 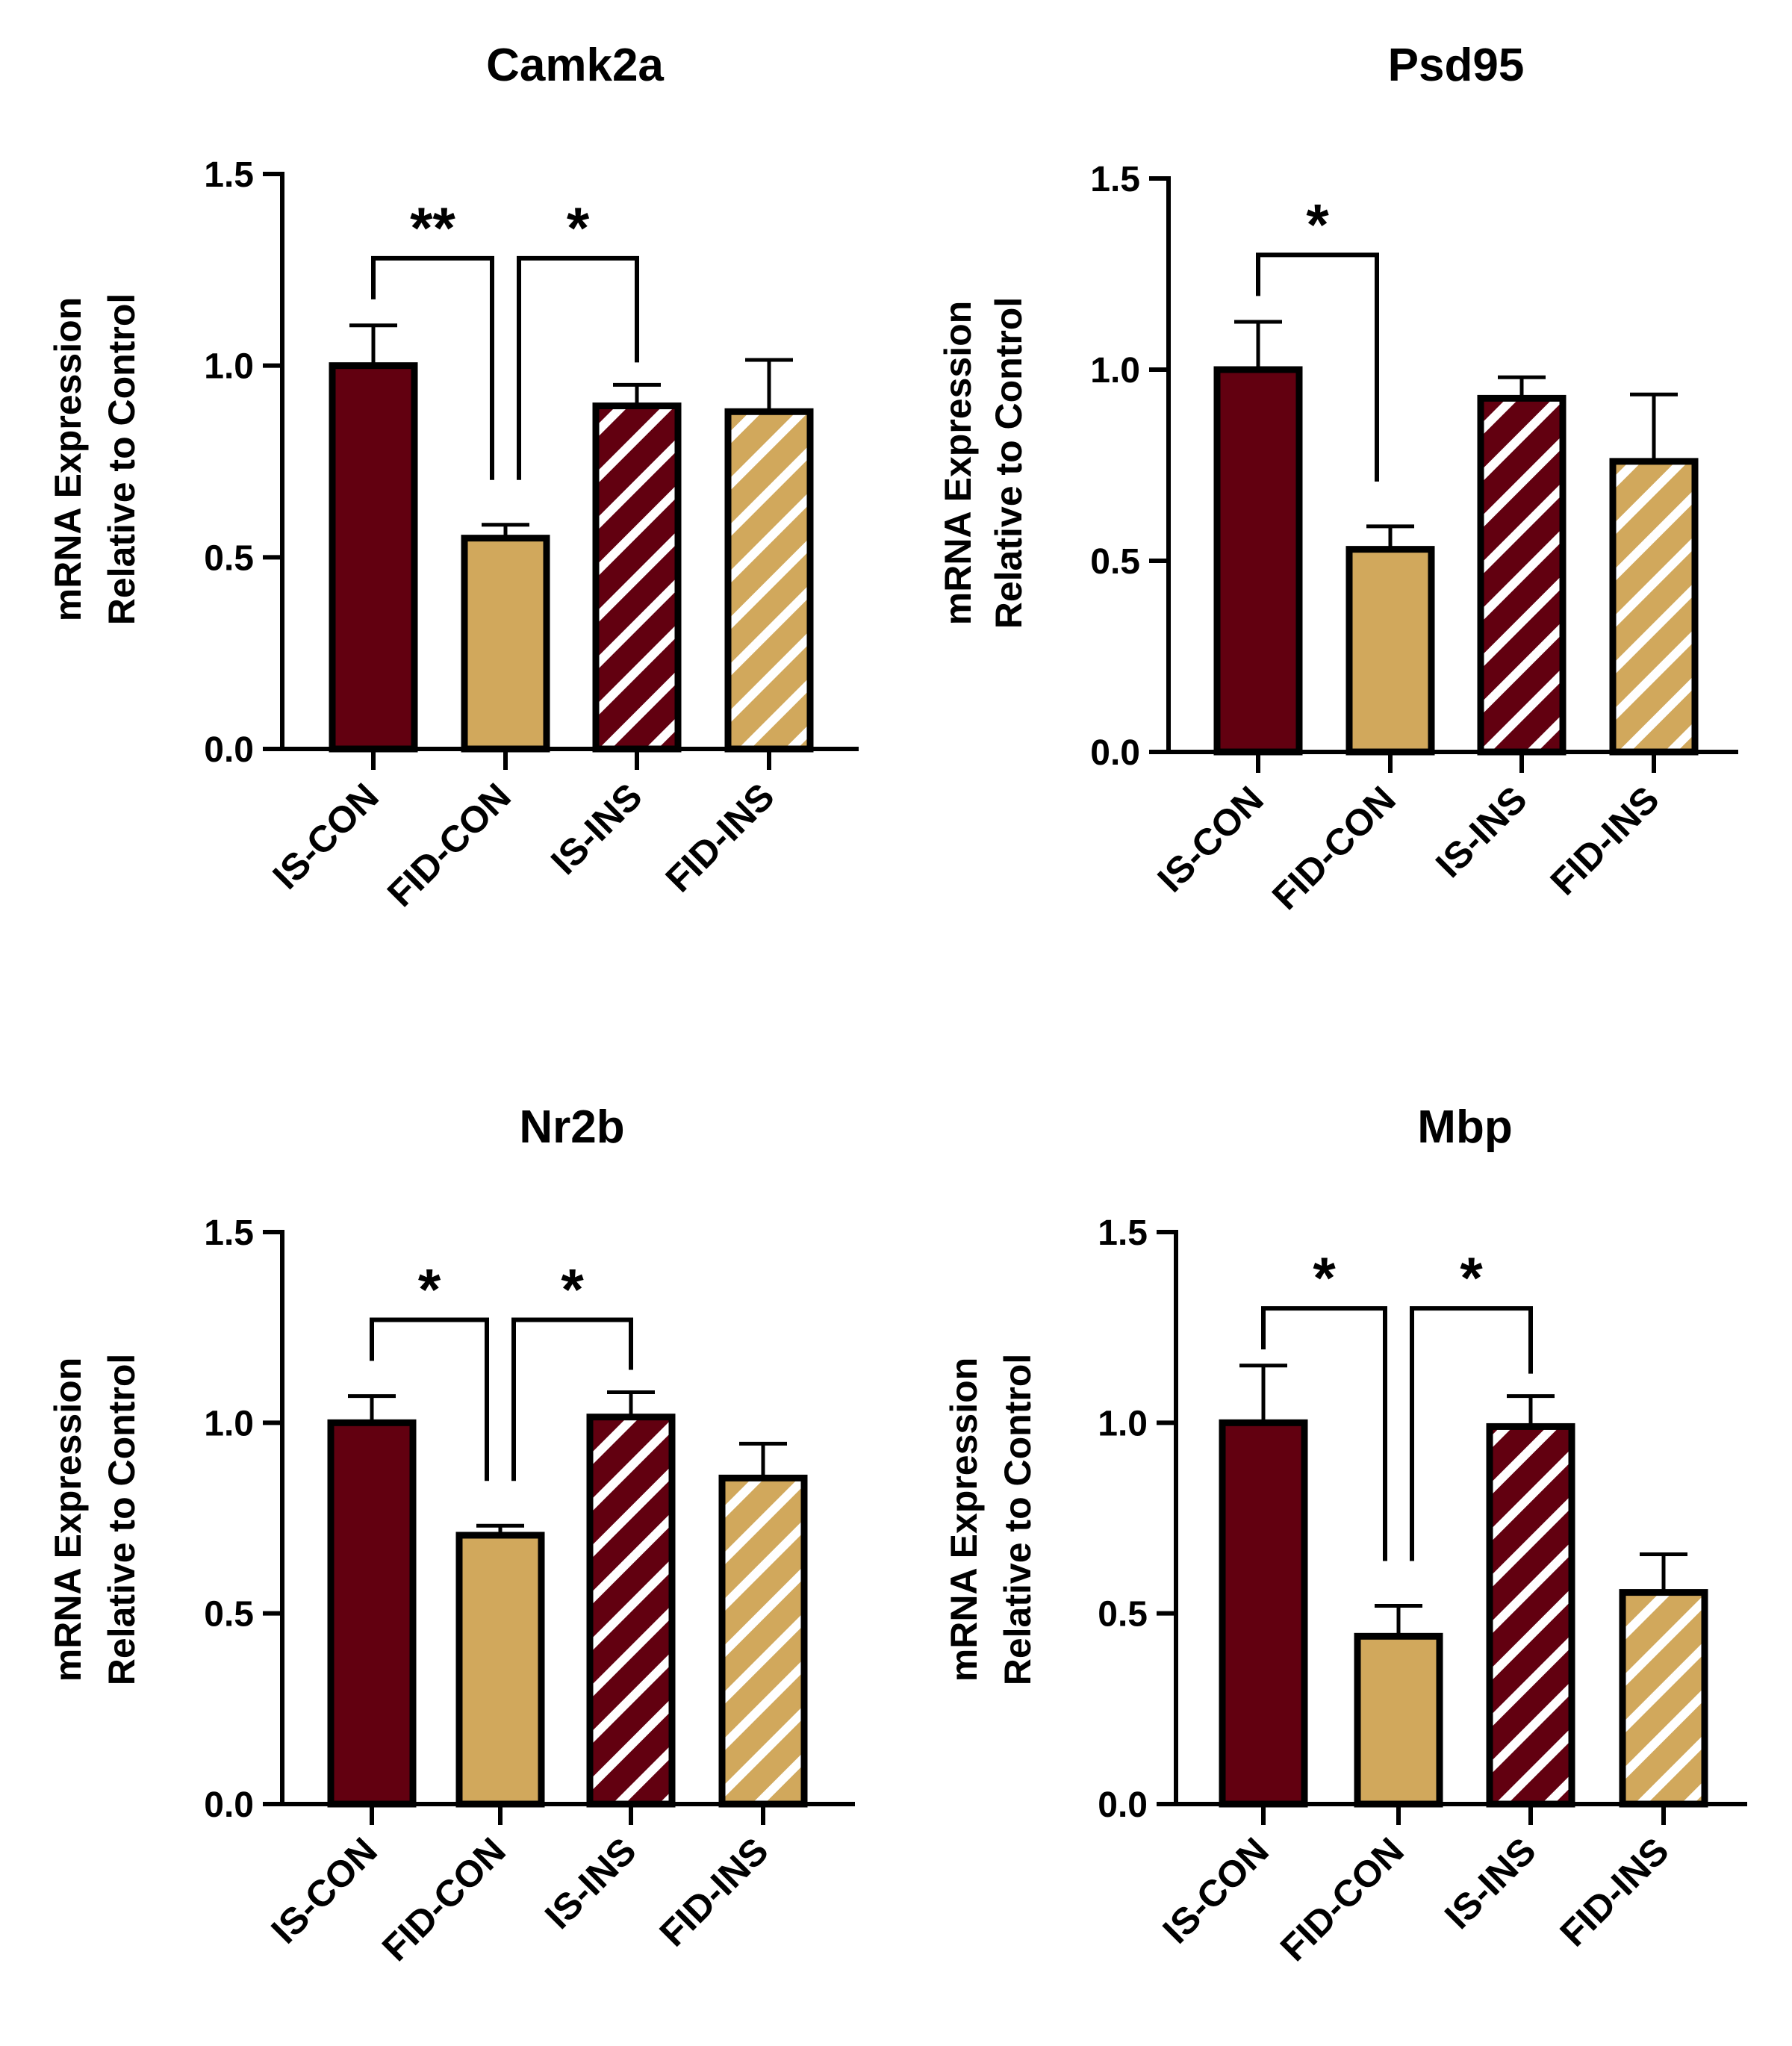 I want to click on chart-title: Camk2a, so click(x=575, y=65).